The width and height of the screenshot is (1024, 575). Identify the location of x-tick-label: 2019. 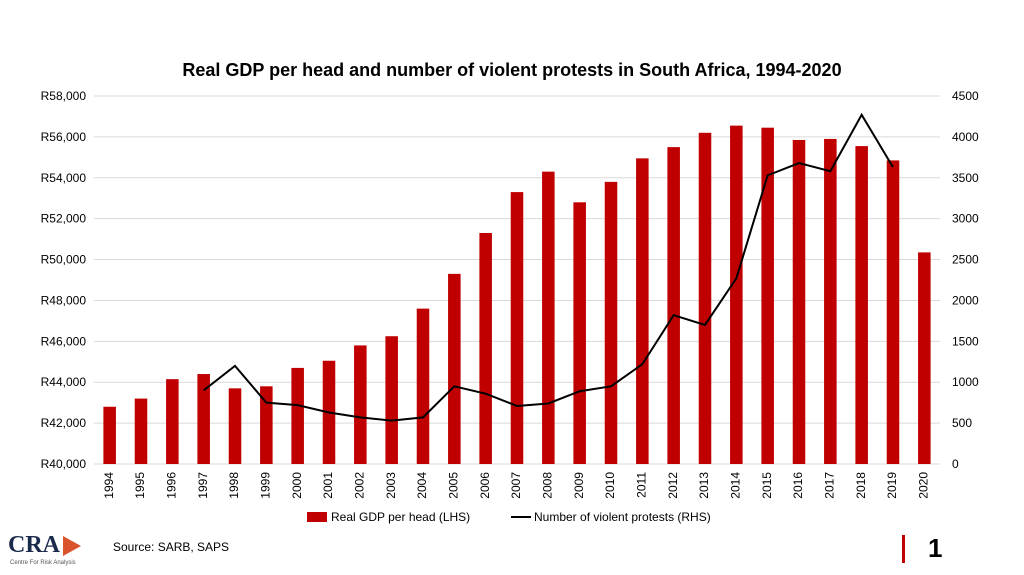
(892, 485).